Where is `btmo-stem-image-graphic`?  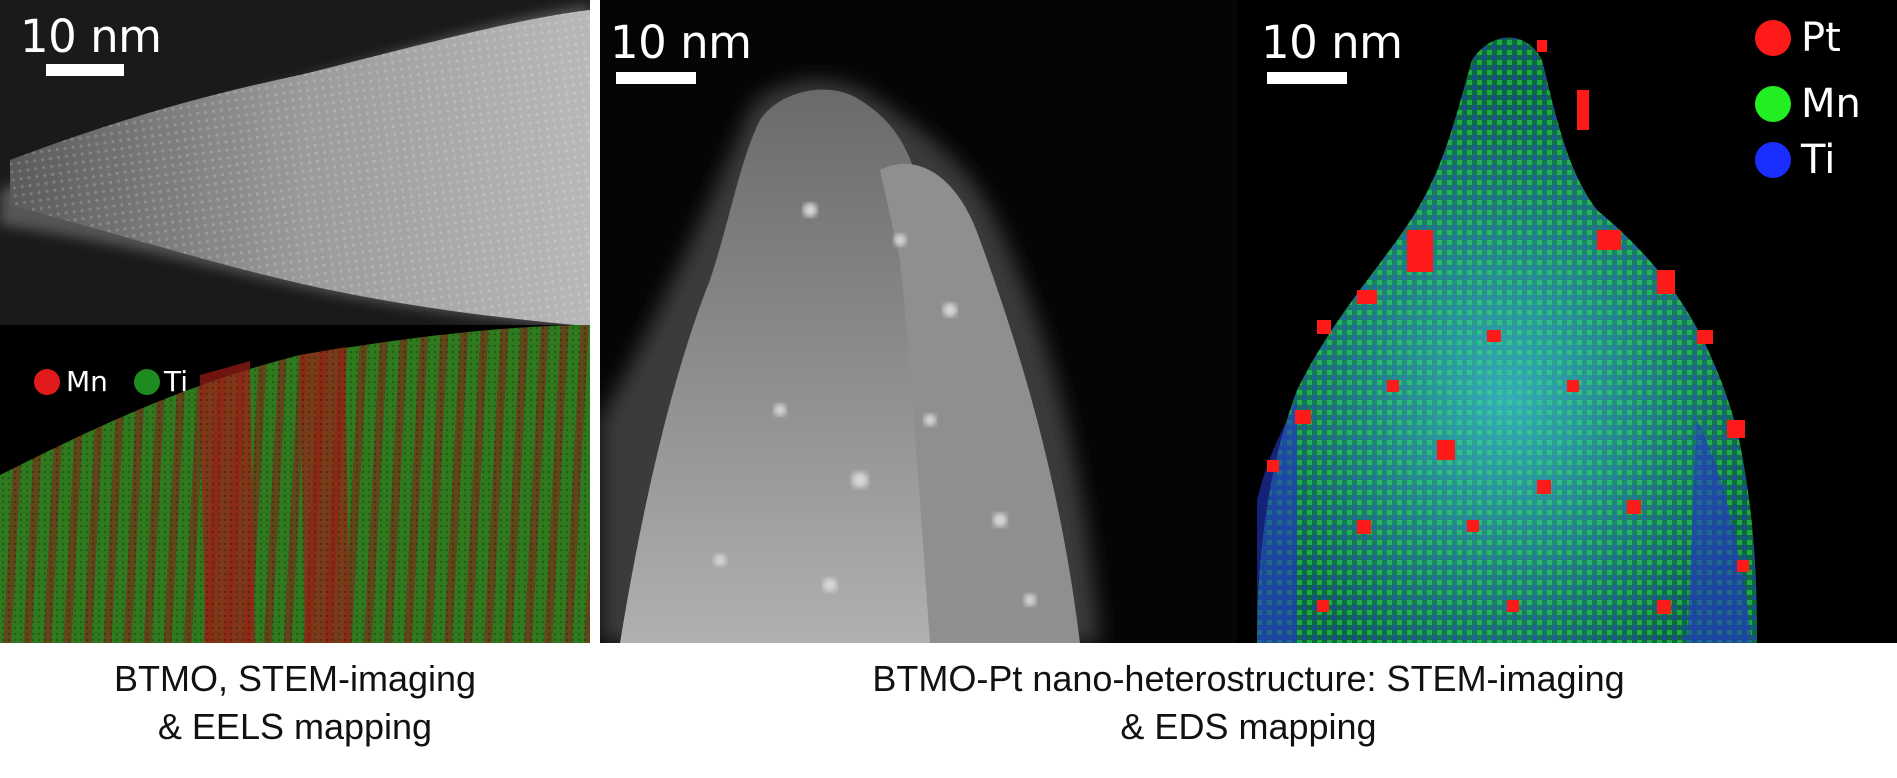
btmo-stem-image-graphic is located at coordinates (295, 162).